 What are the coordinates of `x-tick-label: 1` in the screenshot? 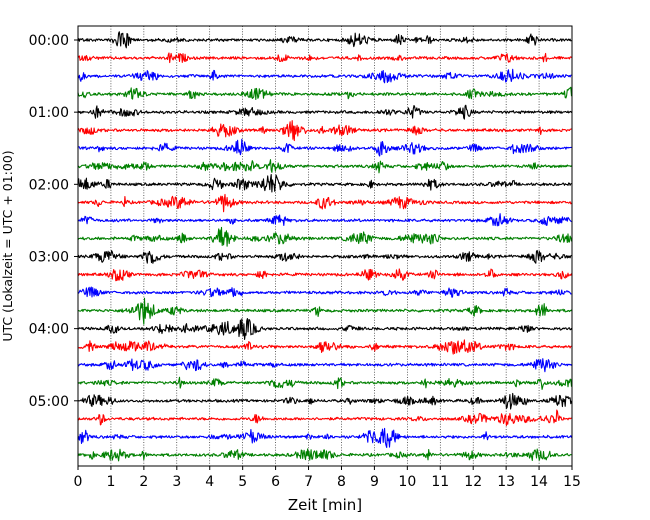 It's located at (110, 482).